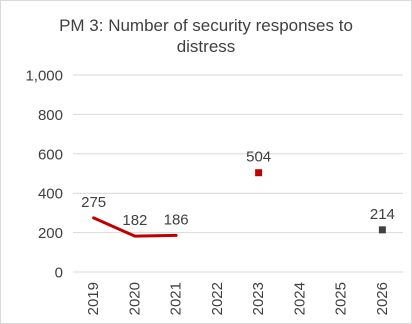 This screenshot has height=324, width=412. Describe the element at coordinates (93, 298) in the screenshot. I see `x-tick-label: 2019` at that location.